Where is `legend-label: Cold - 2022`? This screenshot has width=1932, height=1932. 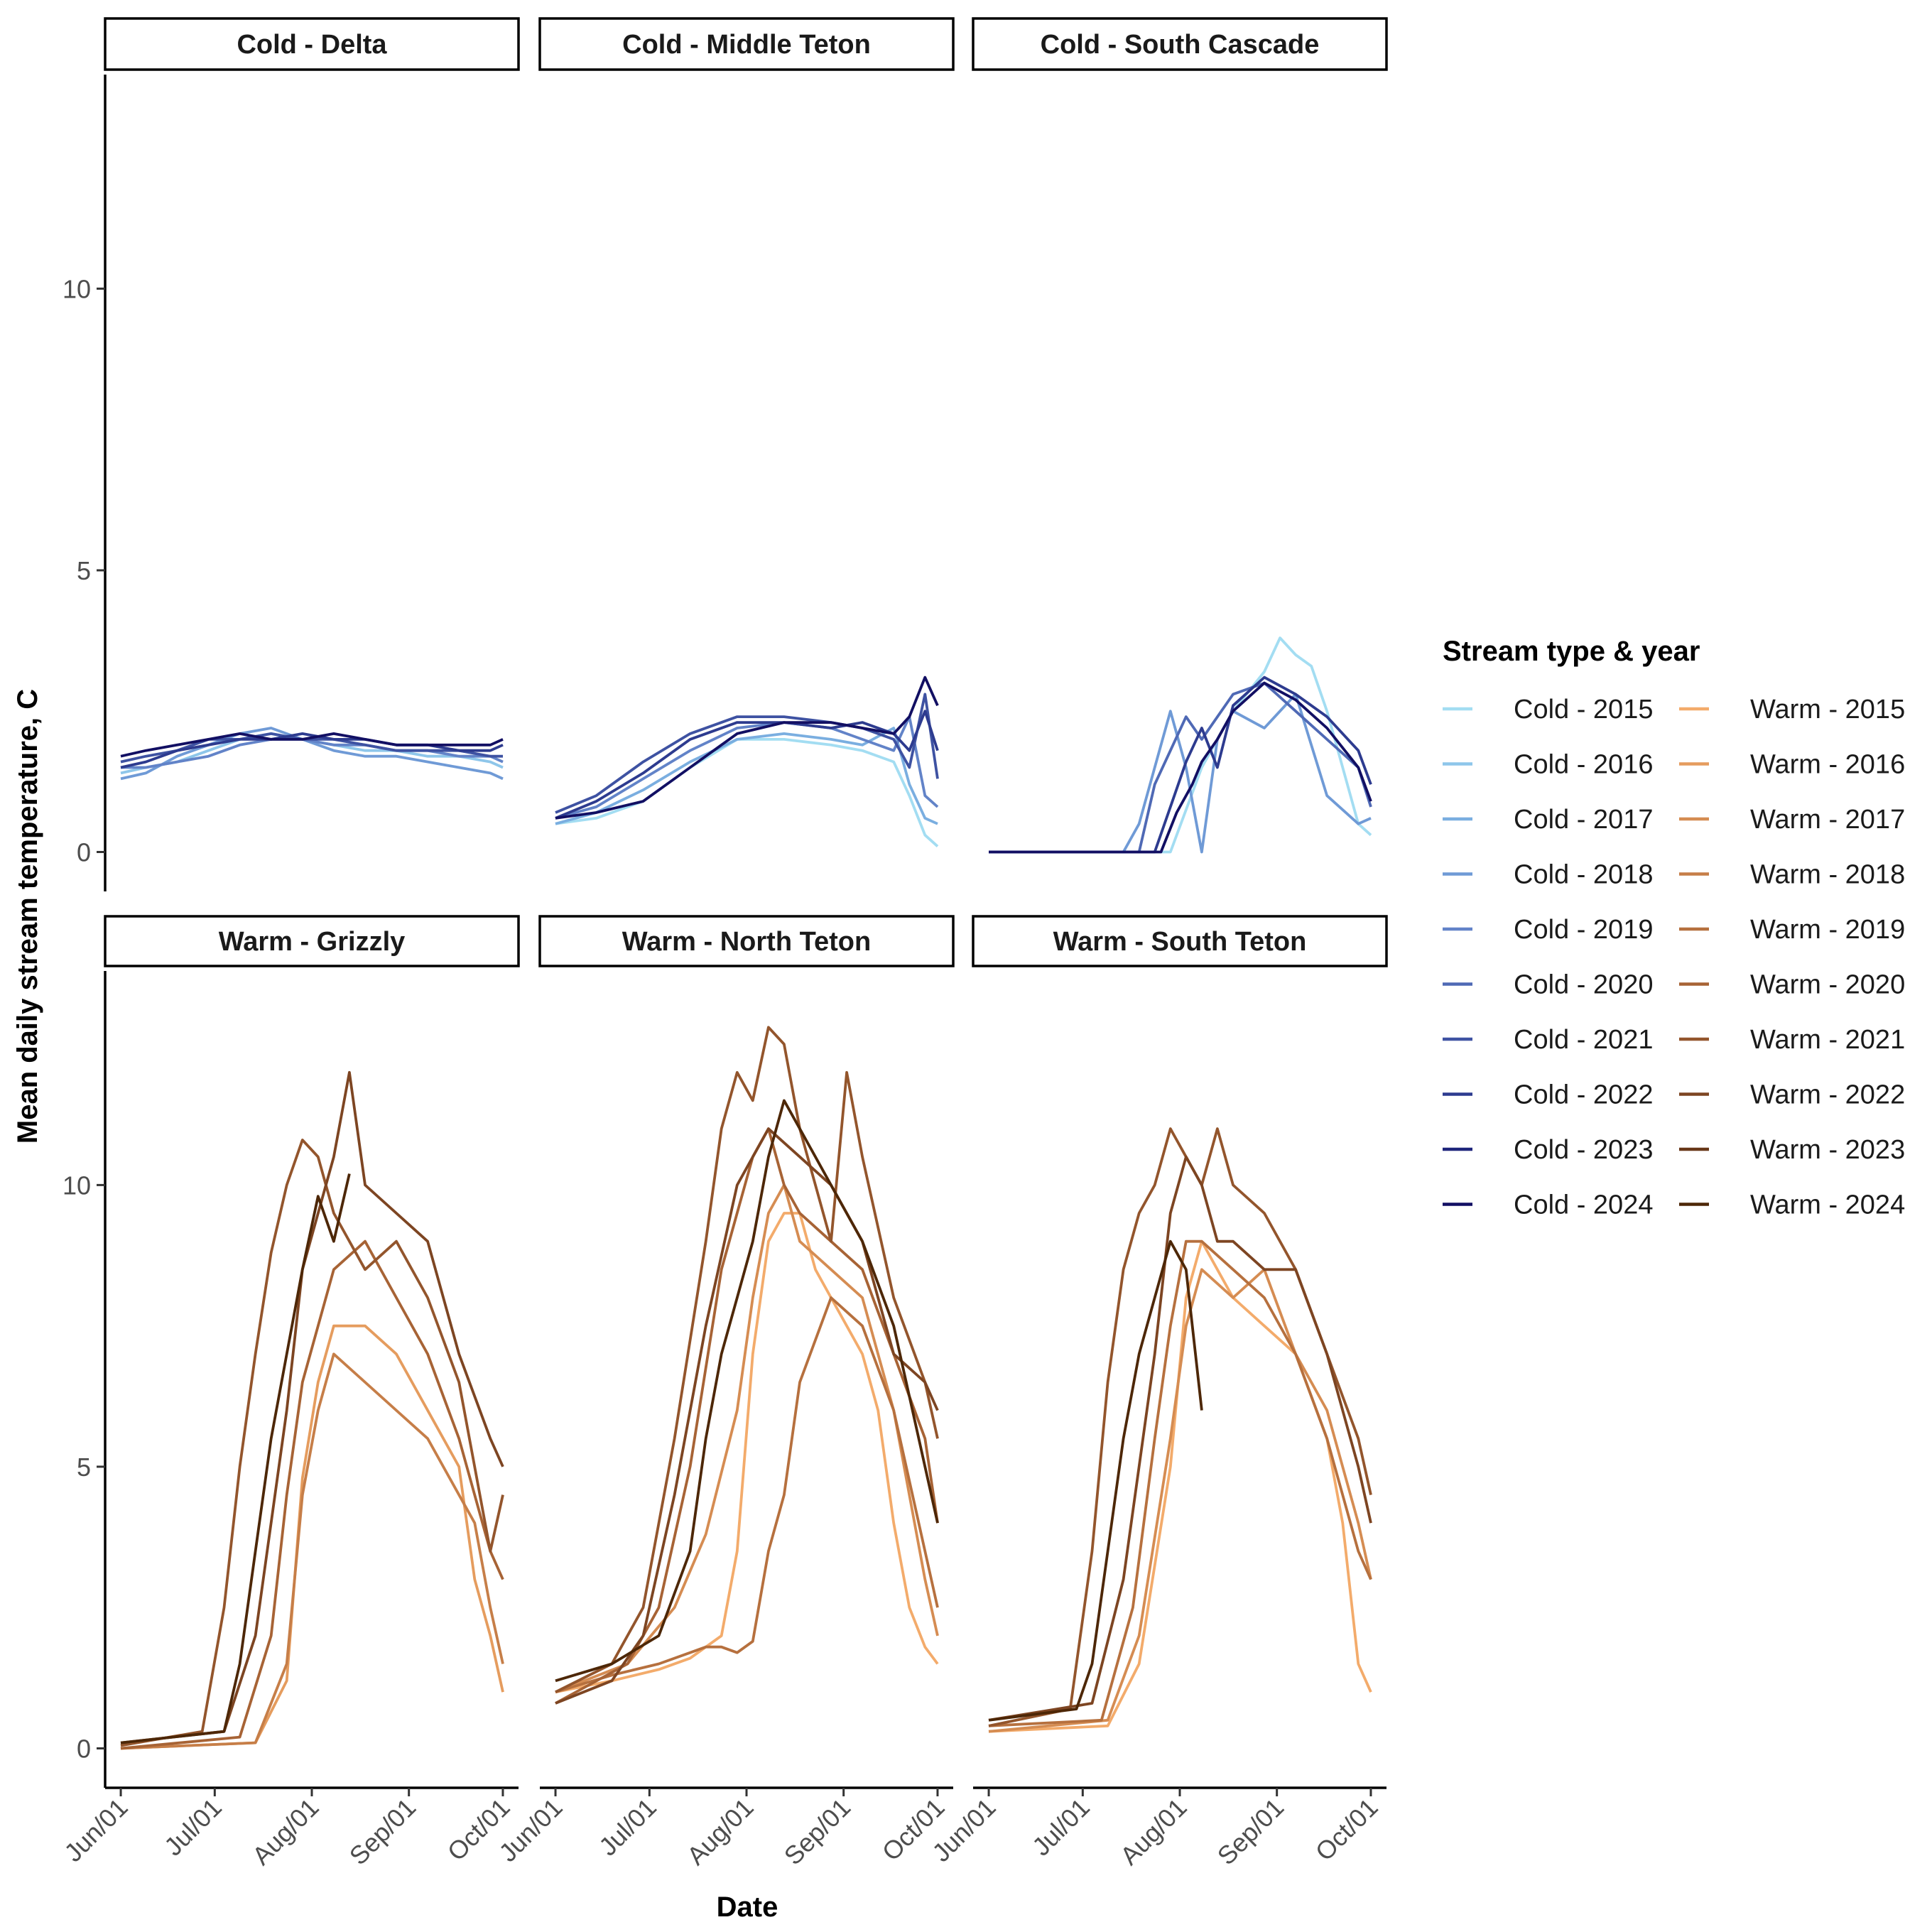
legend-label: Cold - 2022 is located at coordinates (1583, 1095).